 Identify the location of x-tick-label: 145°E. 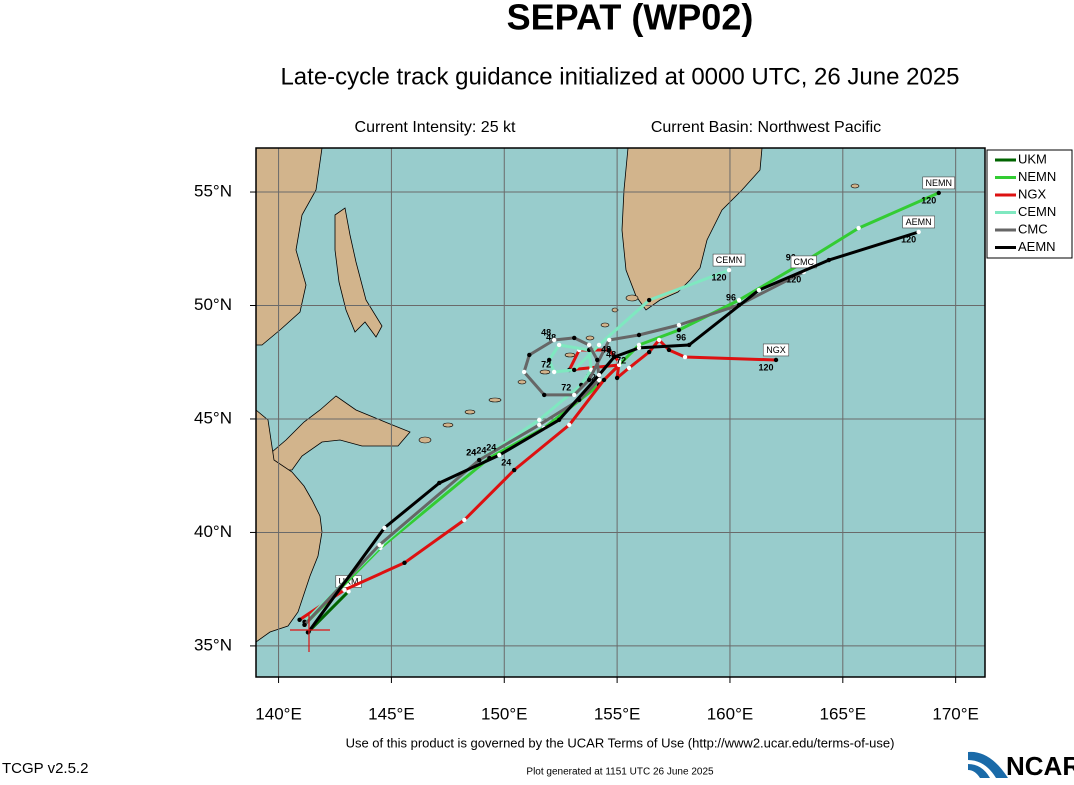
(391, 713).